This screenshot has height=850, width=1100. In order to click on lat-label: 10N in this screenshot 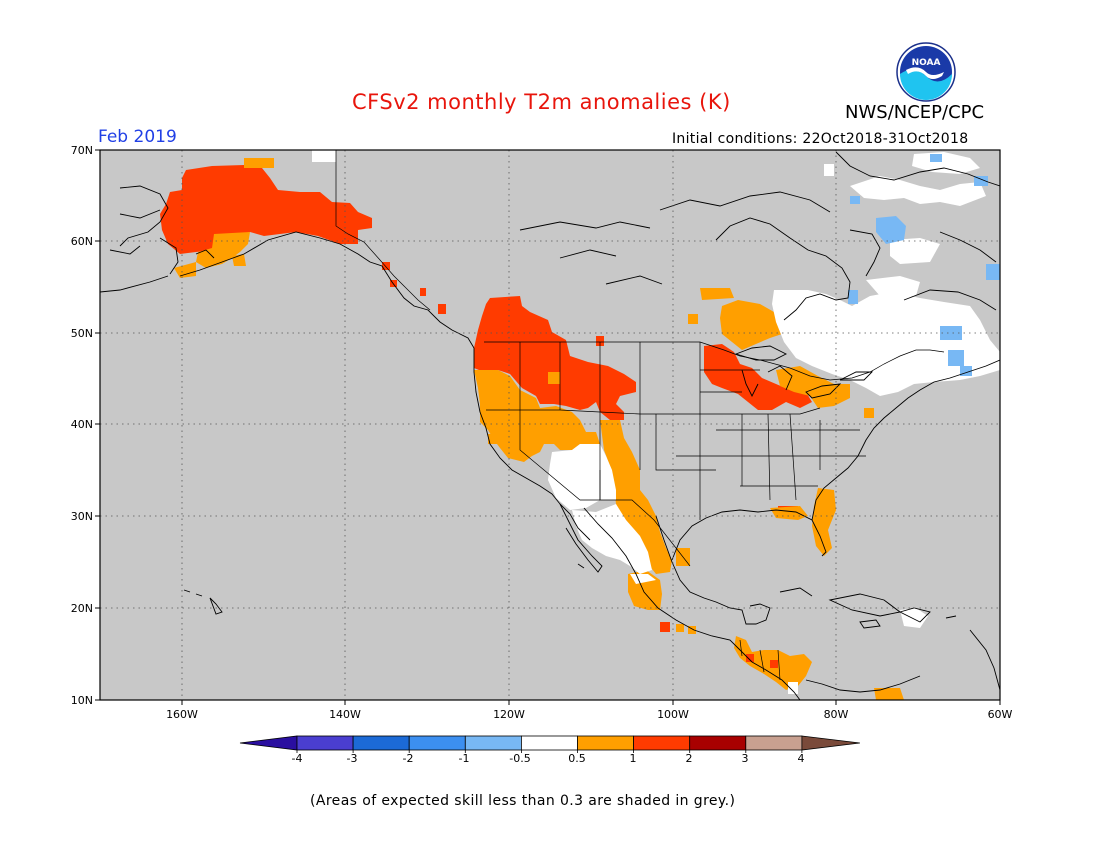, I will do `click(82, 700)`.